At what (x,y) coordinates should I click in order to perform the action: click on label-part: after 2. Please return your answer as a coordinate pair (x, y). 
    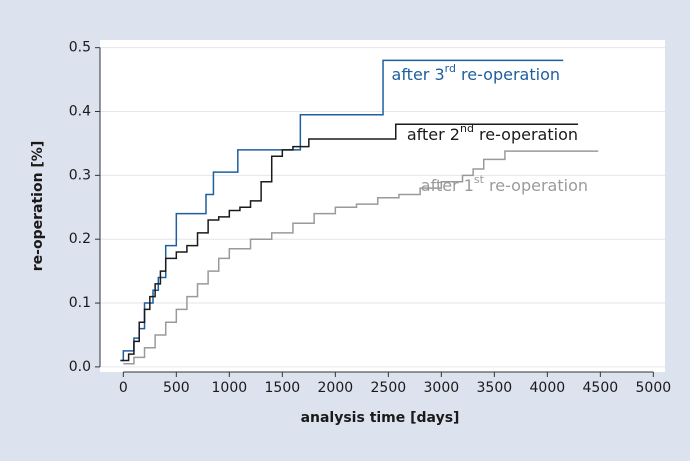
    Looking at the image, I should click on (433, 134).